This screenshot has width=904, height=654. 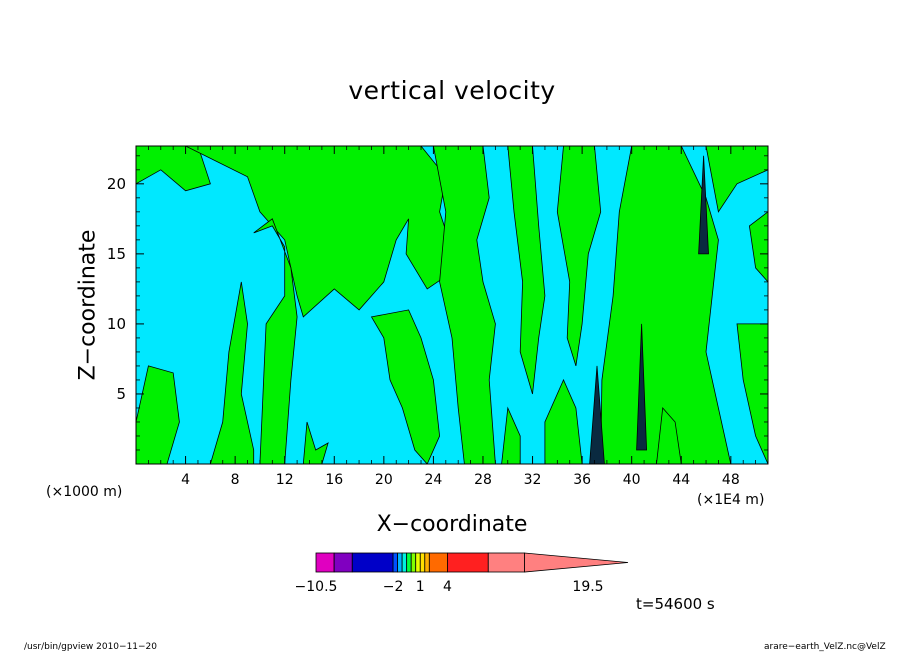 What do you see at coordinates (447, 587) in the screenshot?
I see `colorbar-label-4: 4` at bounding box center [447, 587].